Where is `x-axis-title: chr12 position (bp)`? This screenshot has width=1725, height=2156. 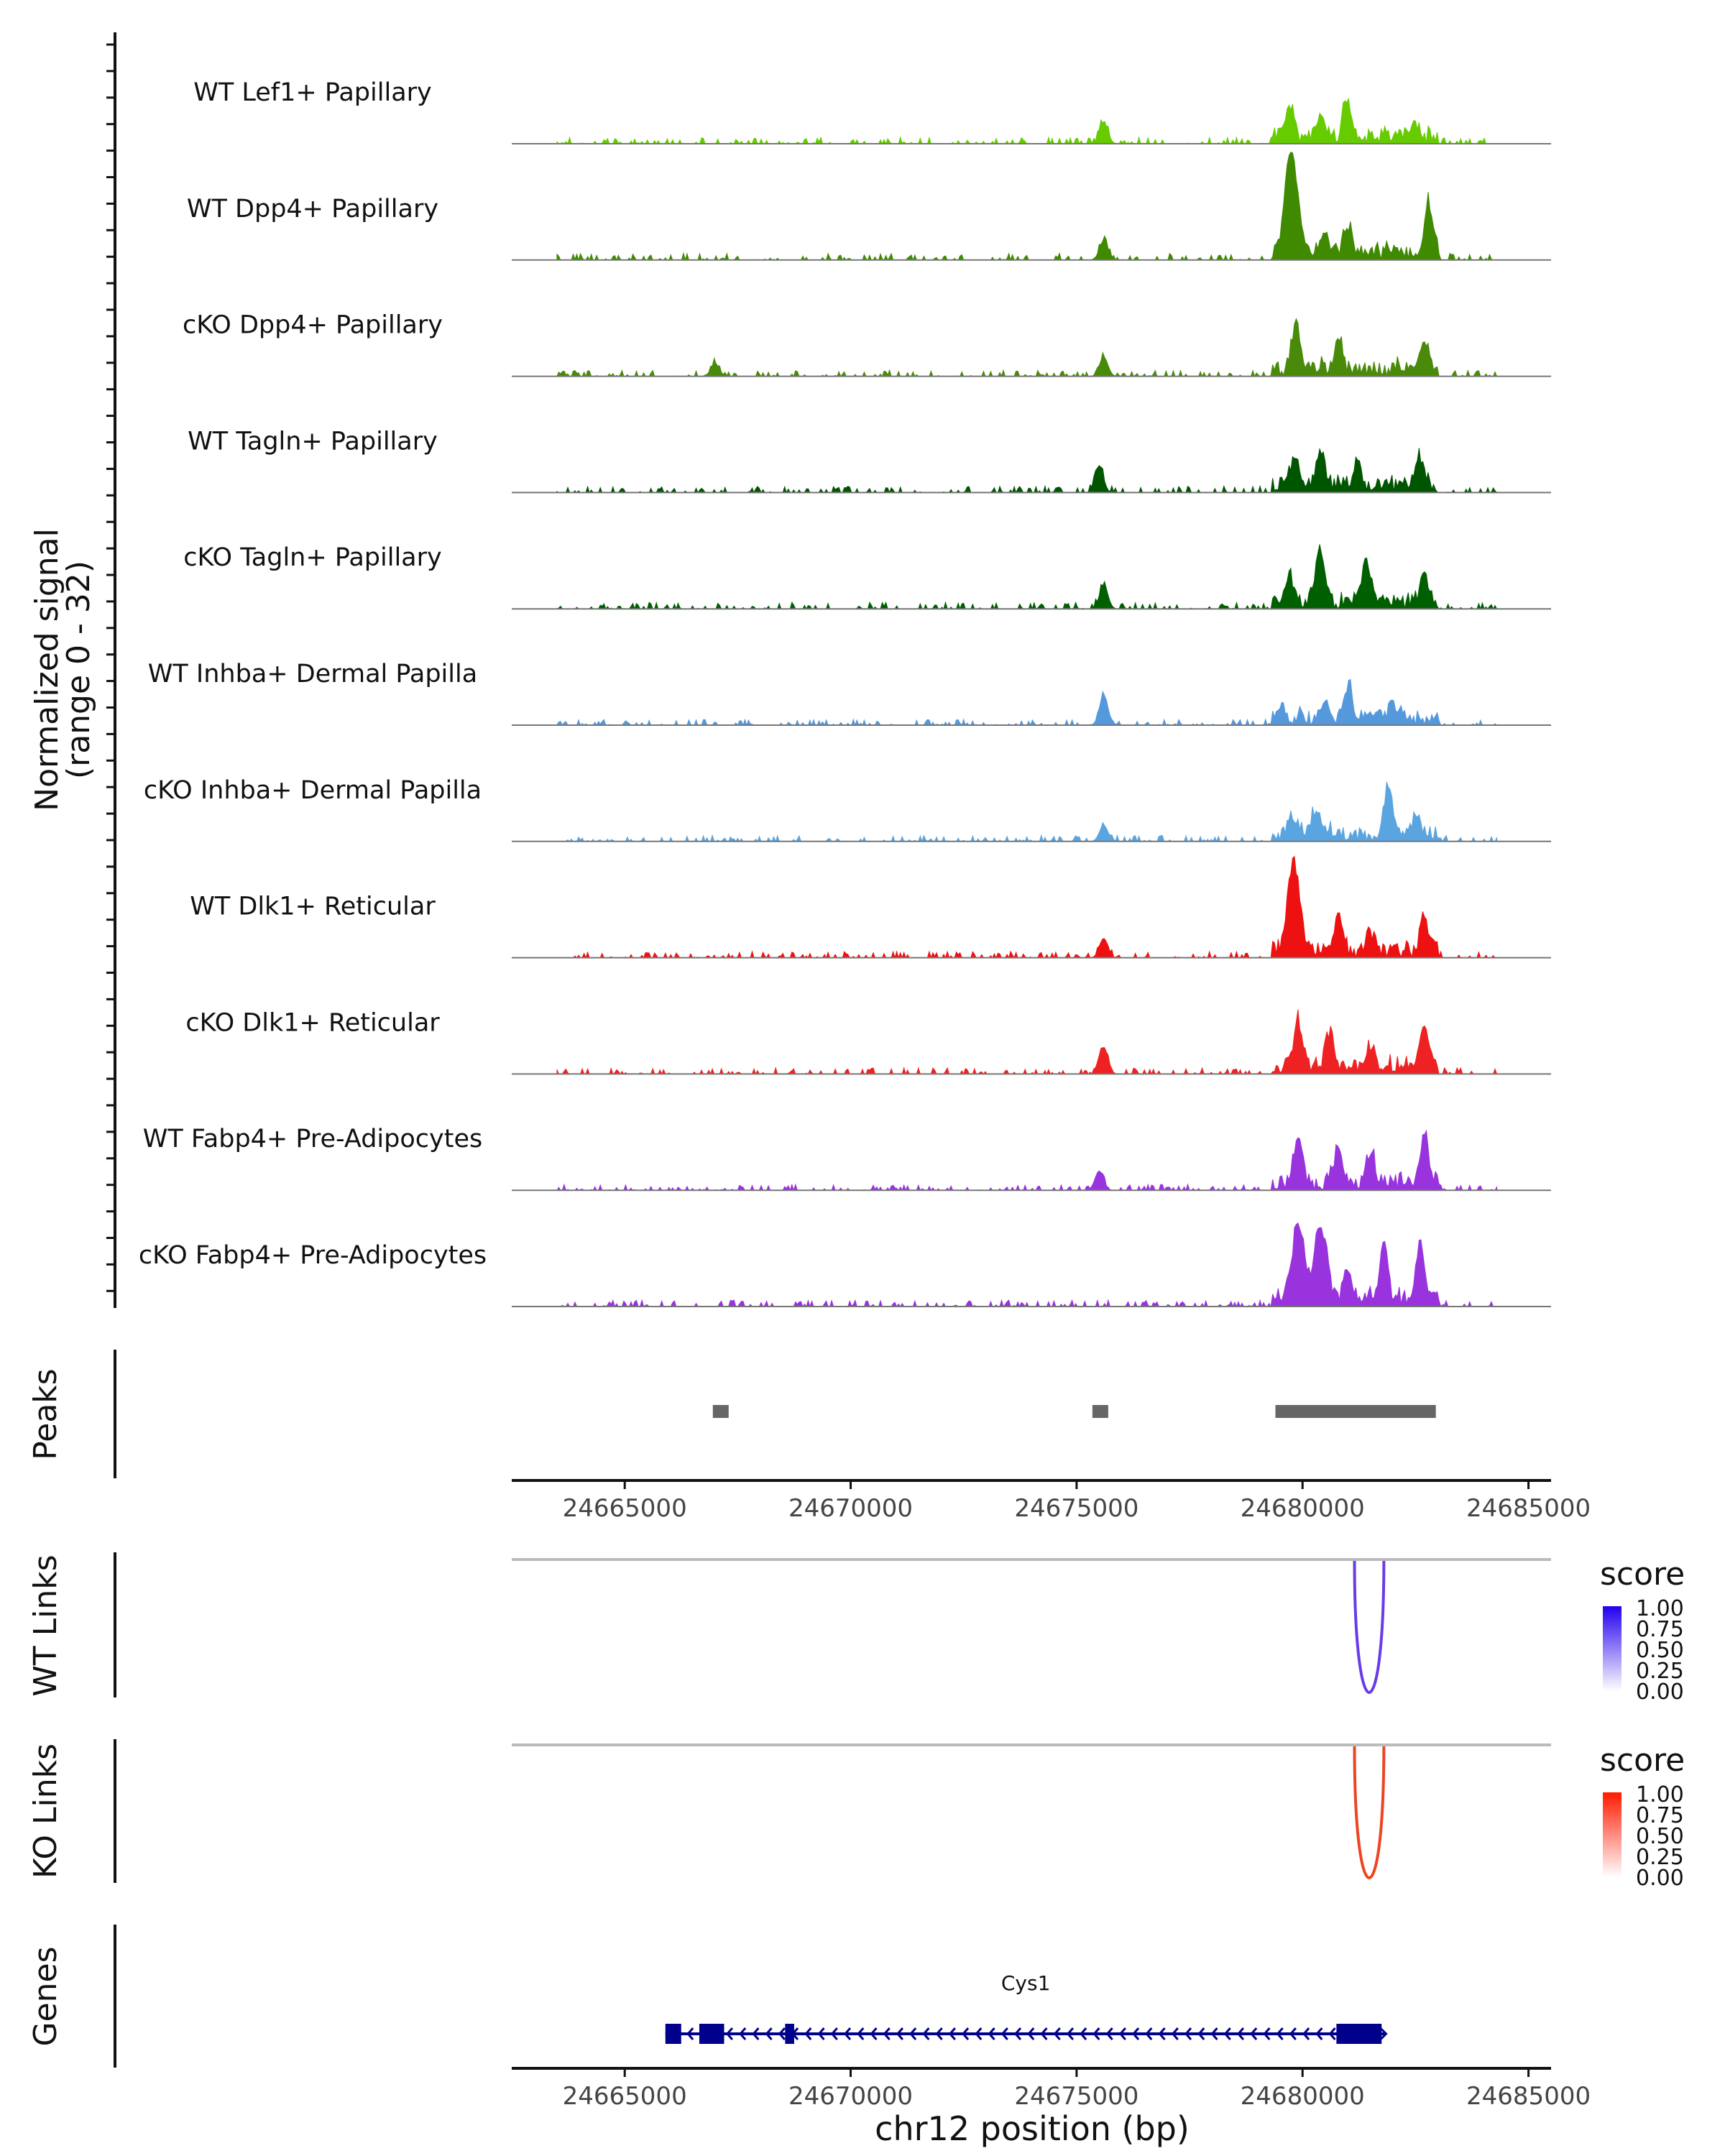
x-axis-title: chr12 position (bp) is located at coordinates (1032, 2129).